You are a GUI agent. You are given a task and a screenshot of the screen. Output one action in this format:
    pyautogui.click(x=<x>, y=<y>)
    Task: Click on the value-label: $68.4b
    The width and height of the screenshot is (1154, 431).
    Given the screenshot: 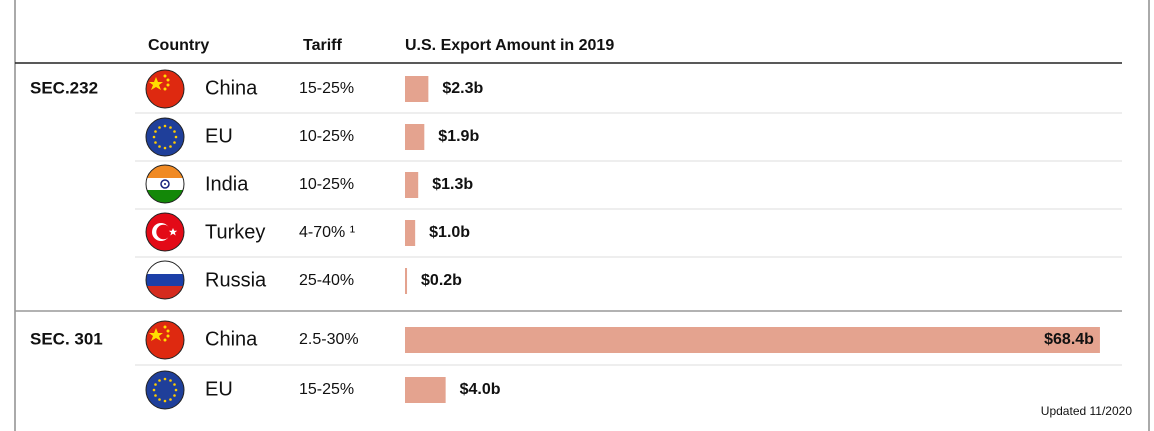 What is the action you would take?
    pyautogui.click(x=1069, y=339)
    